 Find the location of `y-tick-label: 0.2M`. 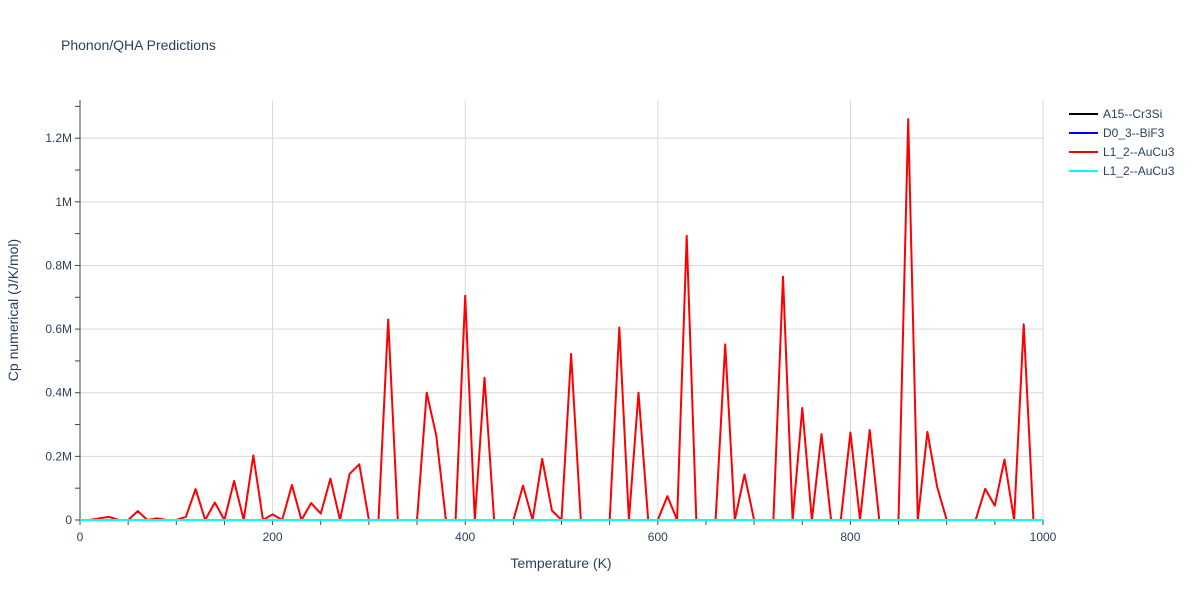

y-tick-label: 0.2M is located at coordinates (58, 456).